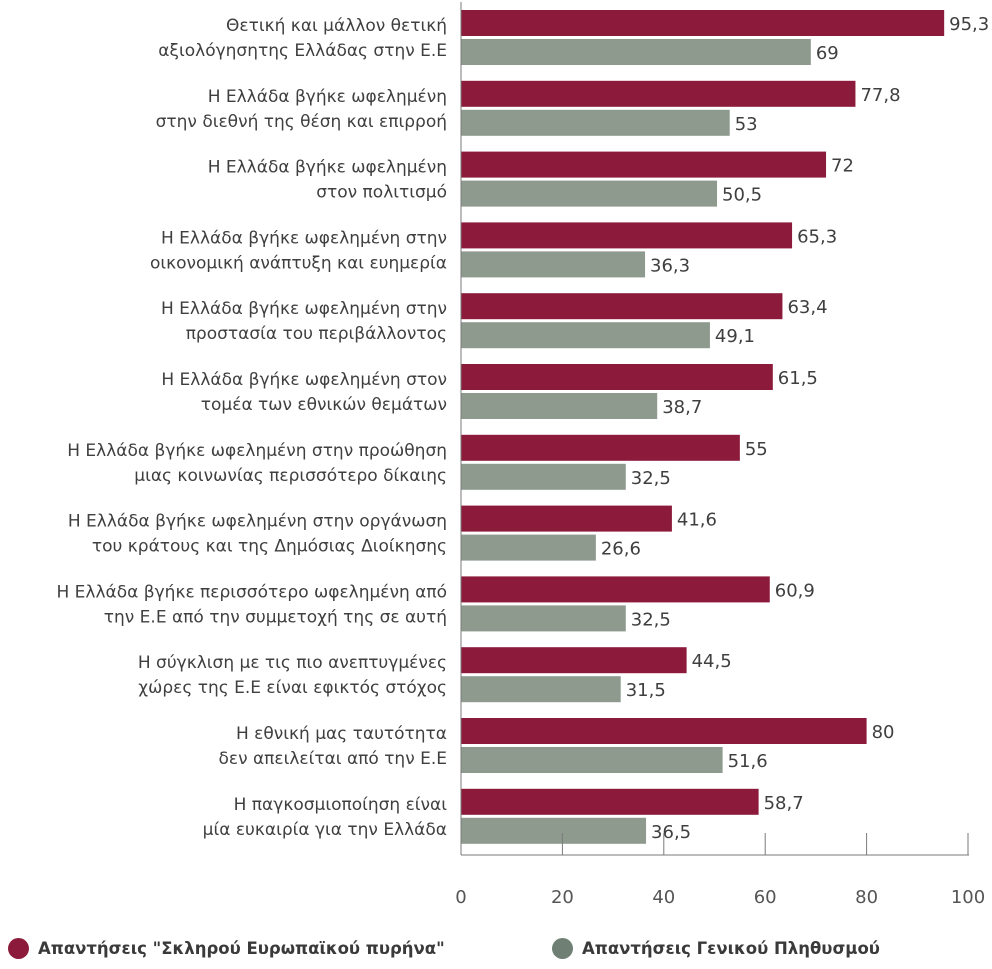 Image resolution: width=992 pixels, height=969 pixels. I want to click on legend-label-series-2: Απαντήσεις Γενικού Πληθυσμού, so click(731, 948).